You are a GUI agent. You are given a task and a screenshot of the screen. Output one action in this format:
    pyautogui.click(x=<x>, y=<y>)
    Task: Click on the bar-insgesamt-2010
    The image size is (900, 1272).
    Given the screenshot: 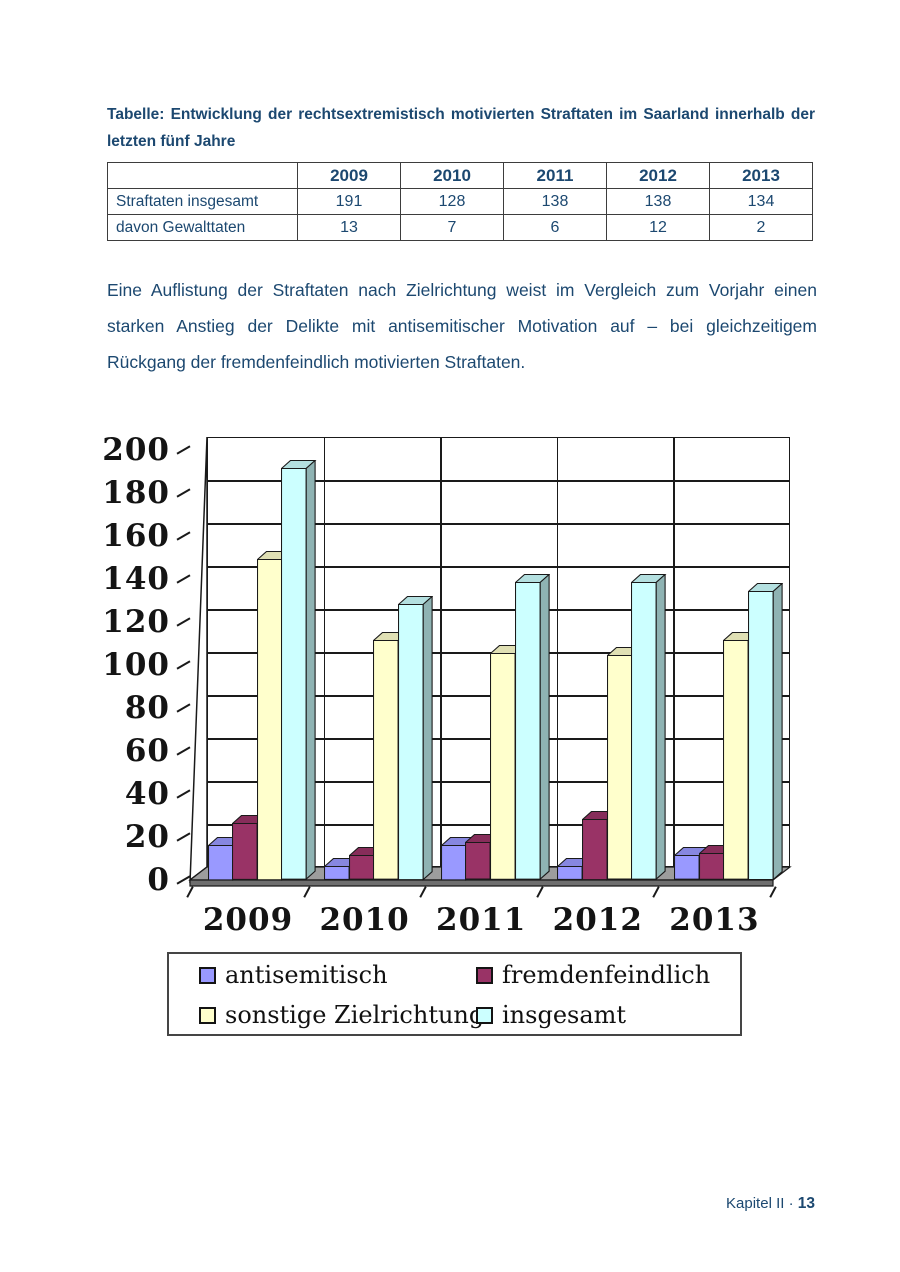 What is the action you would take?
    pyautogui.click(x=415, y=738)
    